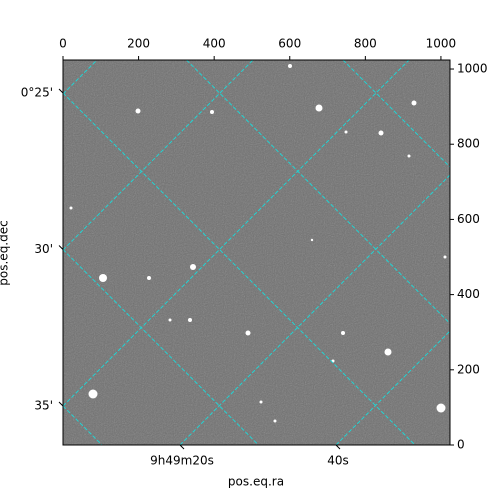 The image size is (500, 504). I want to click on y-tick-label: 400, so click(468, 294).